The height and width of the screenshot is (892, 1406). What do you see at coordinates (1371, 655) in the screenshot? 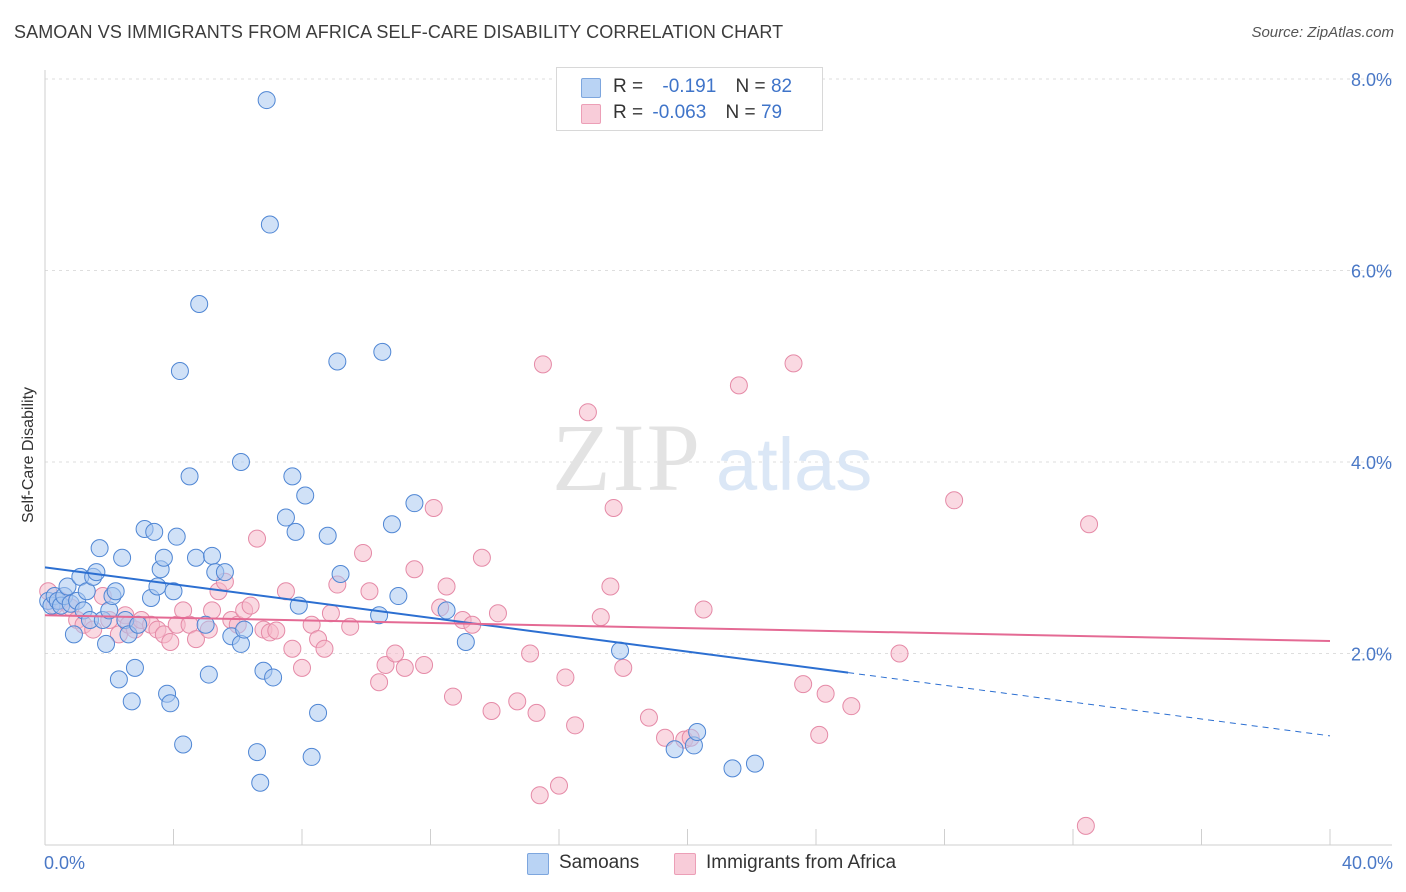
I see `y-tick-label: 2.0%` at bounding box center [1371, 655].